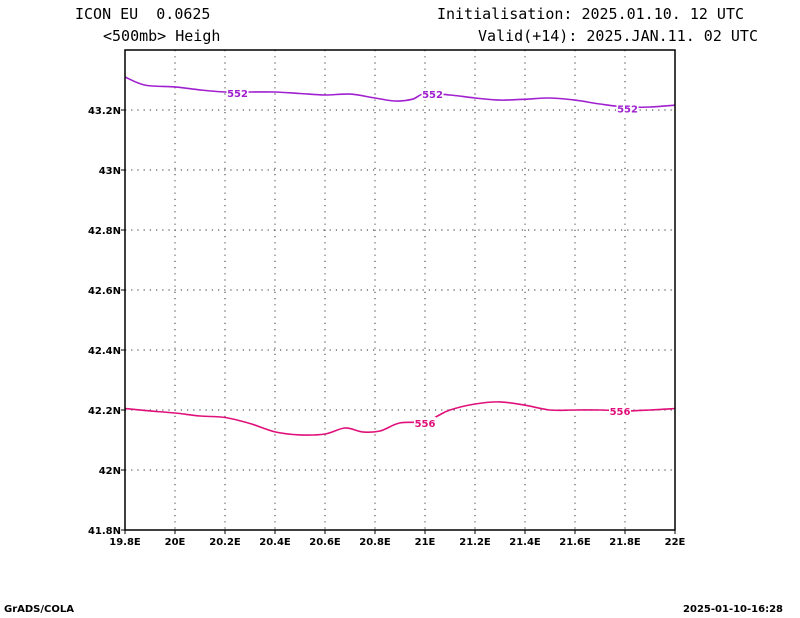 This screenshot has height=618, width=800. What do you see at coordinates (104, 111) in the screenshot?
I see `y-tick-label: 43.2N` at bounding box center [104, 111].